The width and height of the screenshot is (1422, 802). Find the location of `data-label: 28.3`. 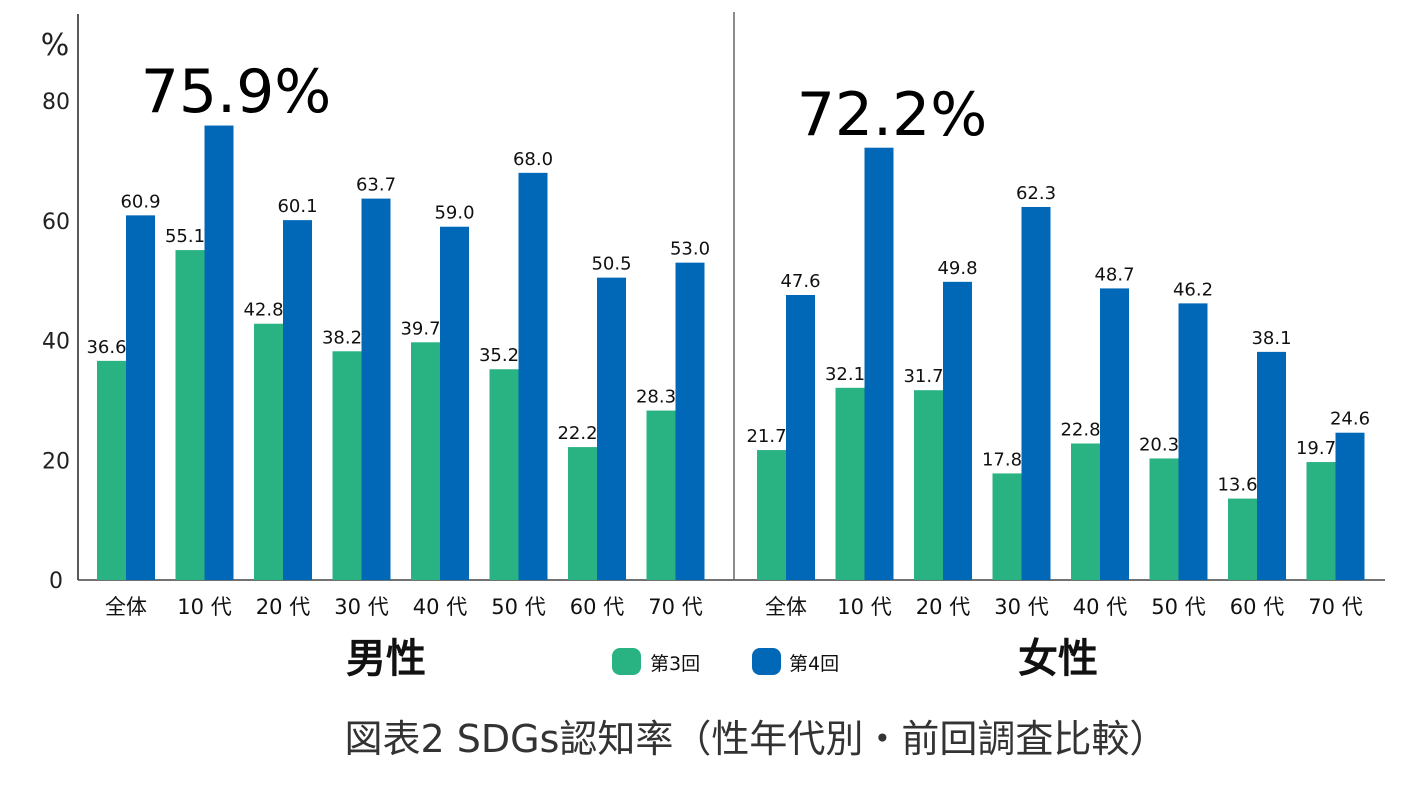

data-label: 28.3 is located at coordinates (656, 397).